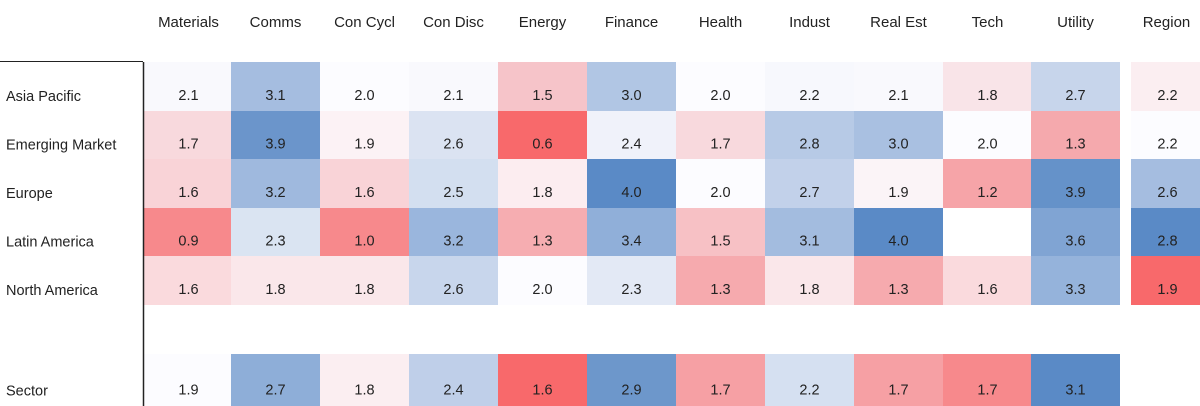 The image size is (1200, 406). What do you see at coordinates (987, 193) in the screenshot?
I see `cell-value: 1.2` at bounding box center [987, 193].